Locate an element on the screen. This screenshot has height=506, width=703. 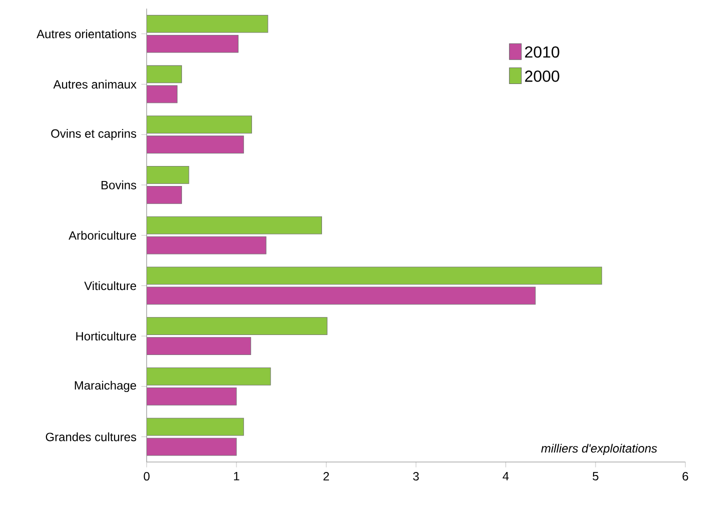
x-tick-label: 0 is located at coordinates (147, 476).